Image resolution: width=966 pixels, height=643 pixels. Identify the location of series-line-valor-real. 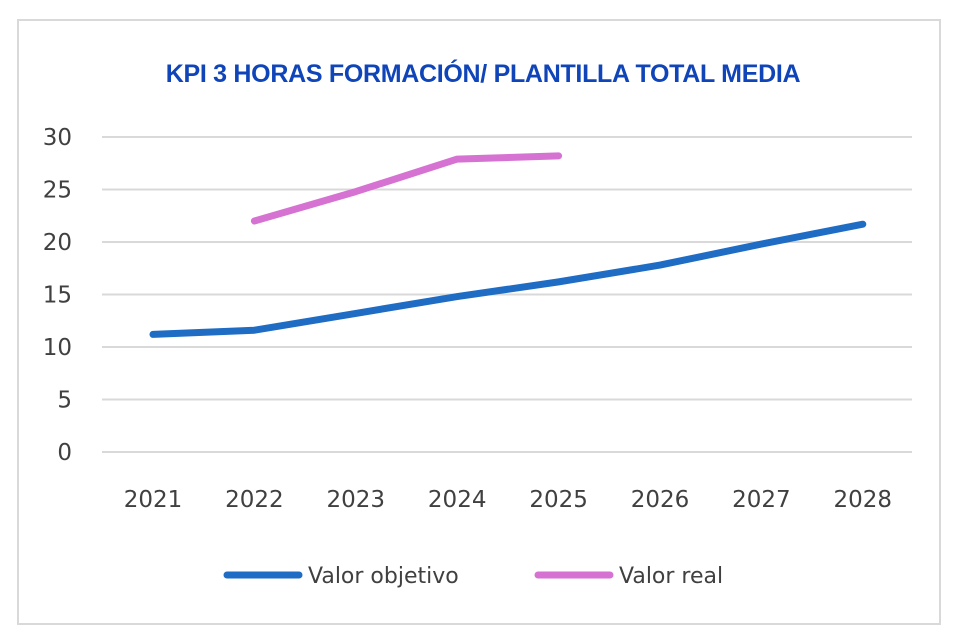
(406, 188).